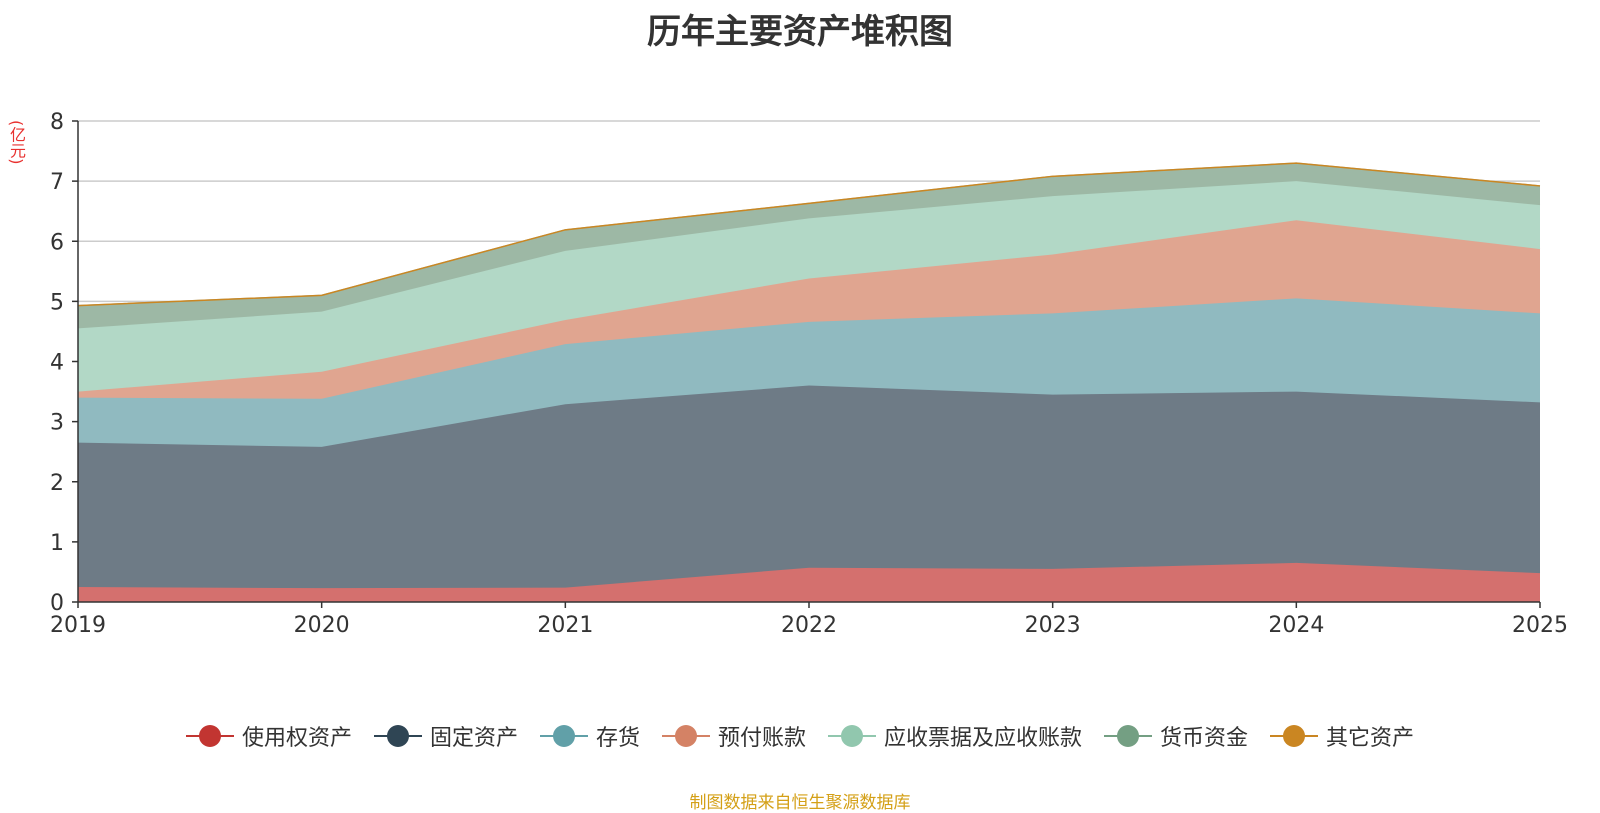  What do you see at coordinates (57, 182) in the screenshot?
I see `y-tick-label: 7` at bounding box center [57, 182].